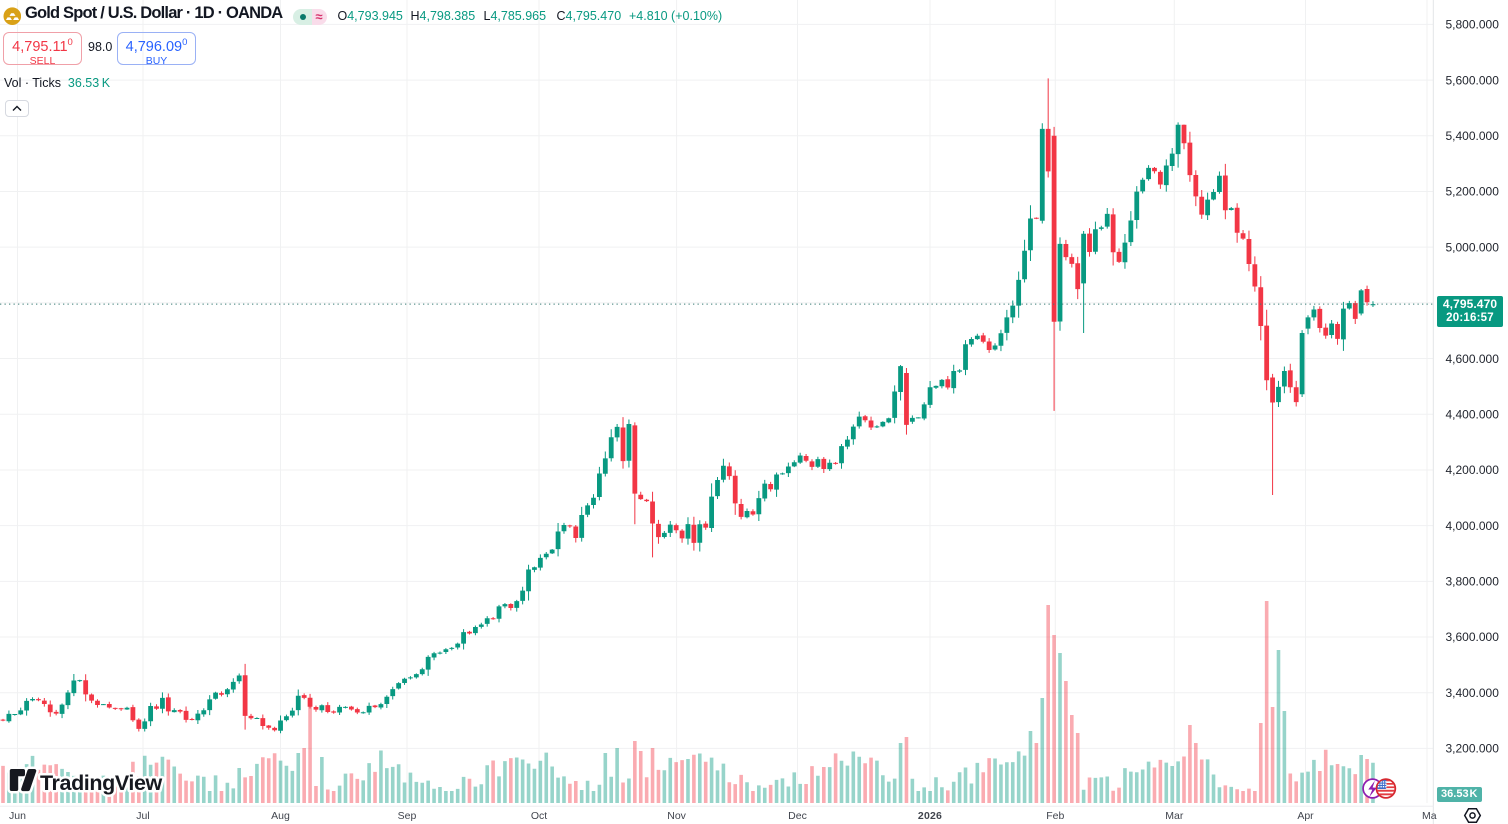  I want to click on svg-text: 5,600.000, so click(1473, 80).